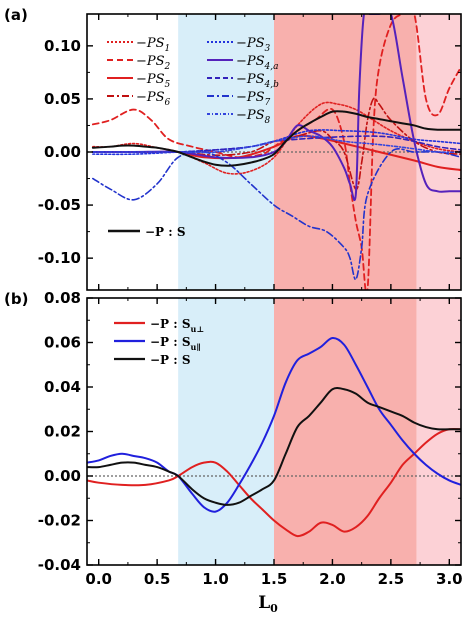 The image size is (471, 622). I want to click on legend-b-label: −P : S, so click(170, 360).